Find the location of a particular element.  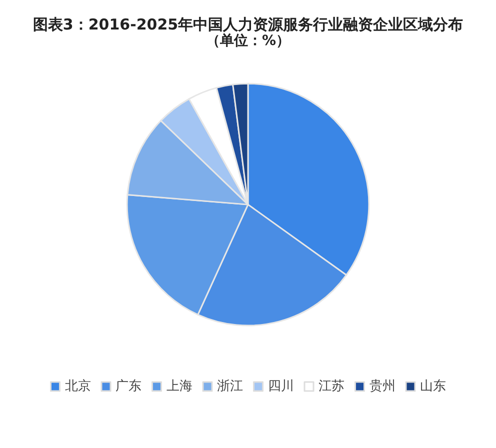

legend-label: 四川 is located at coordinates (281, 386).